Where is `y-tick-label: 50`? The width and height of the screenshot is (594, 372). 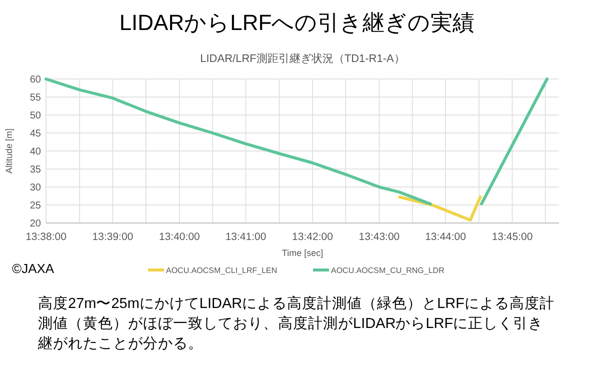
y-tick-label: 50 is located at coordinates (36, 116).